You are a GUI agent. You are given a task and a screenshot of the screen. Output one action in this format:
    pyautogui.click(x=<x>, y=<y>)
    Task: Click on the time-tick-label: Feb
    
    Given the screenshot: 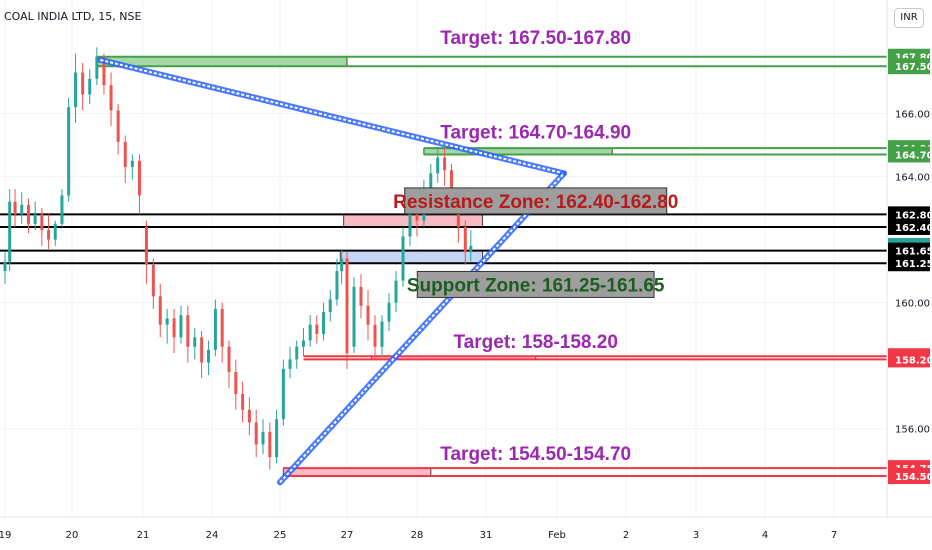 What is the action you would take?
    pyautogui.click(x=557, y=535)
    